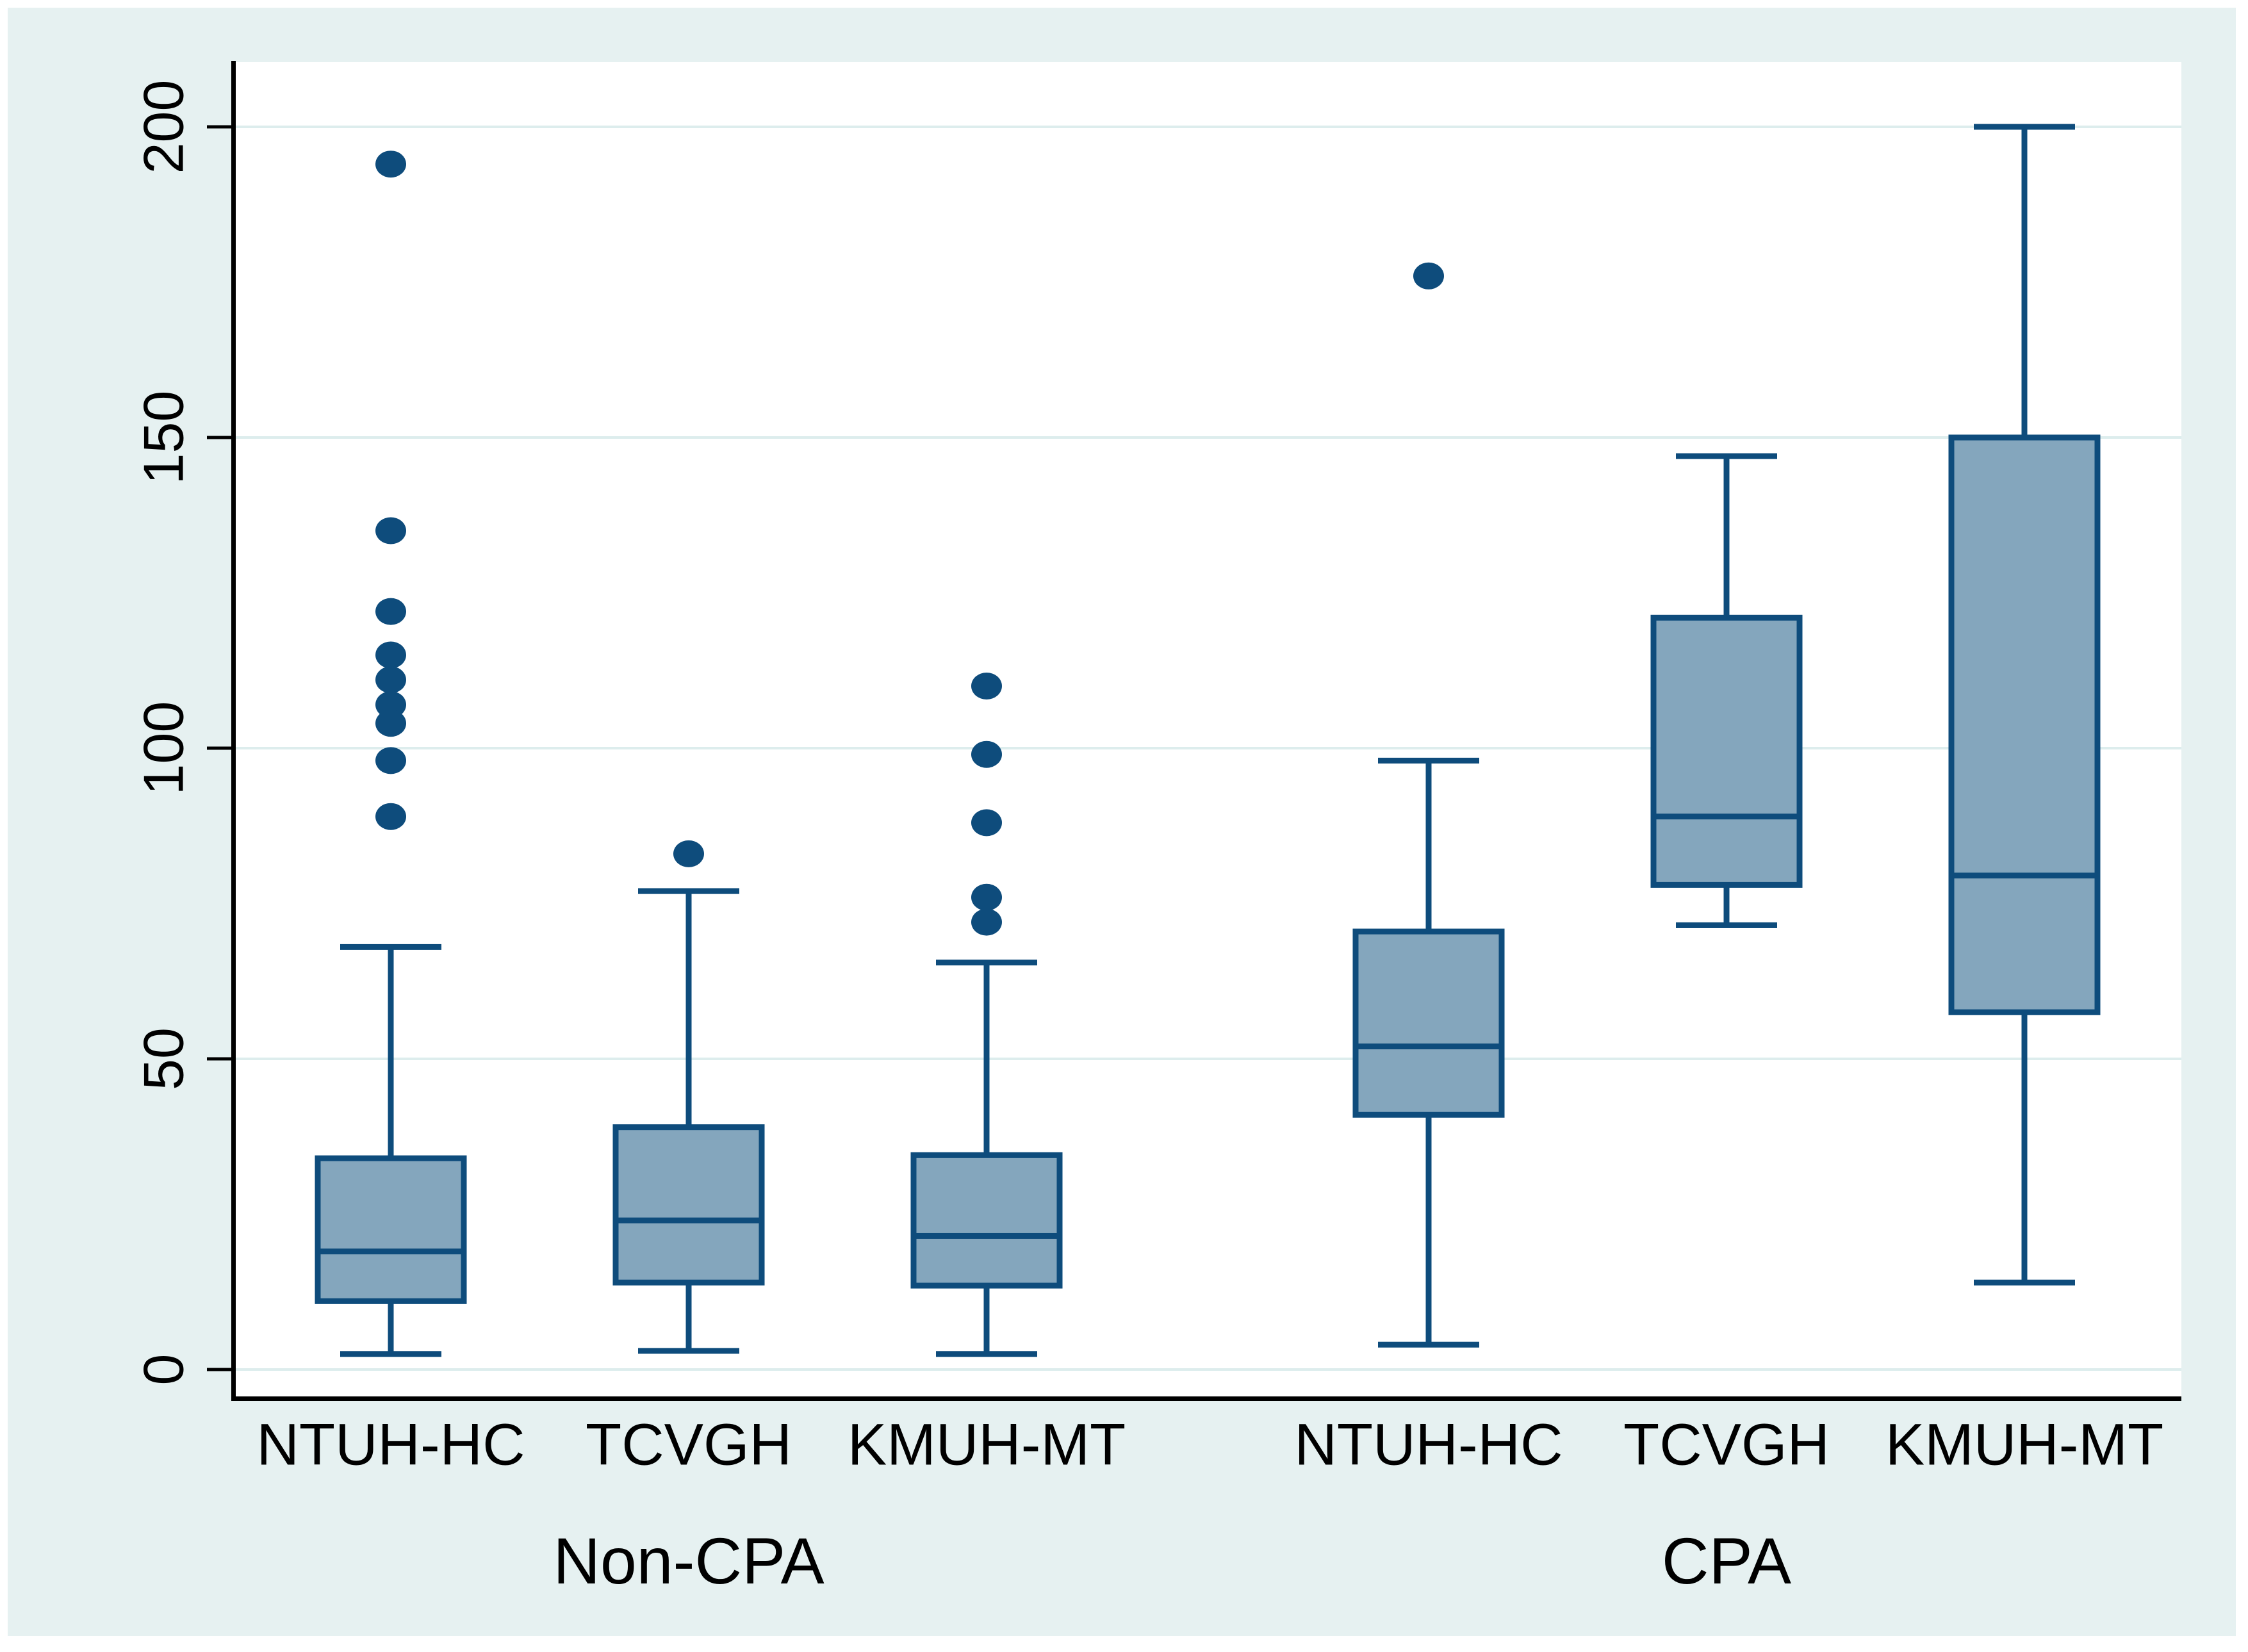  What do you see at coordinates (1206, 1398) in the screenshot?
I see `x-axis-line` at bounding box center [1206, 1398].